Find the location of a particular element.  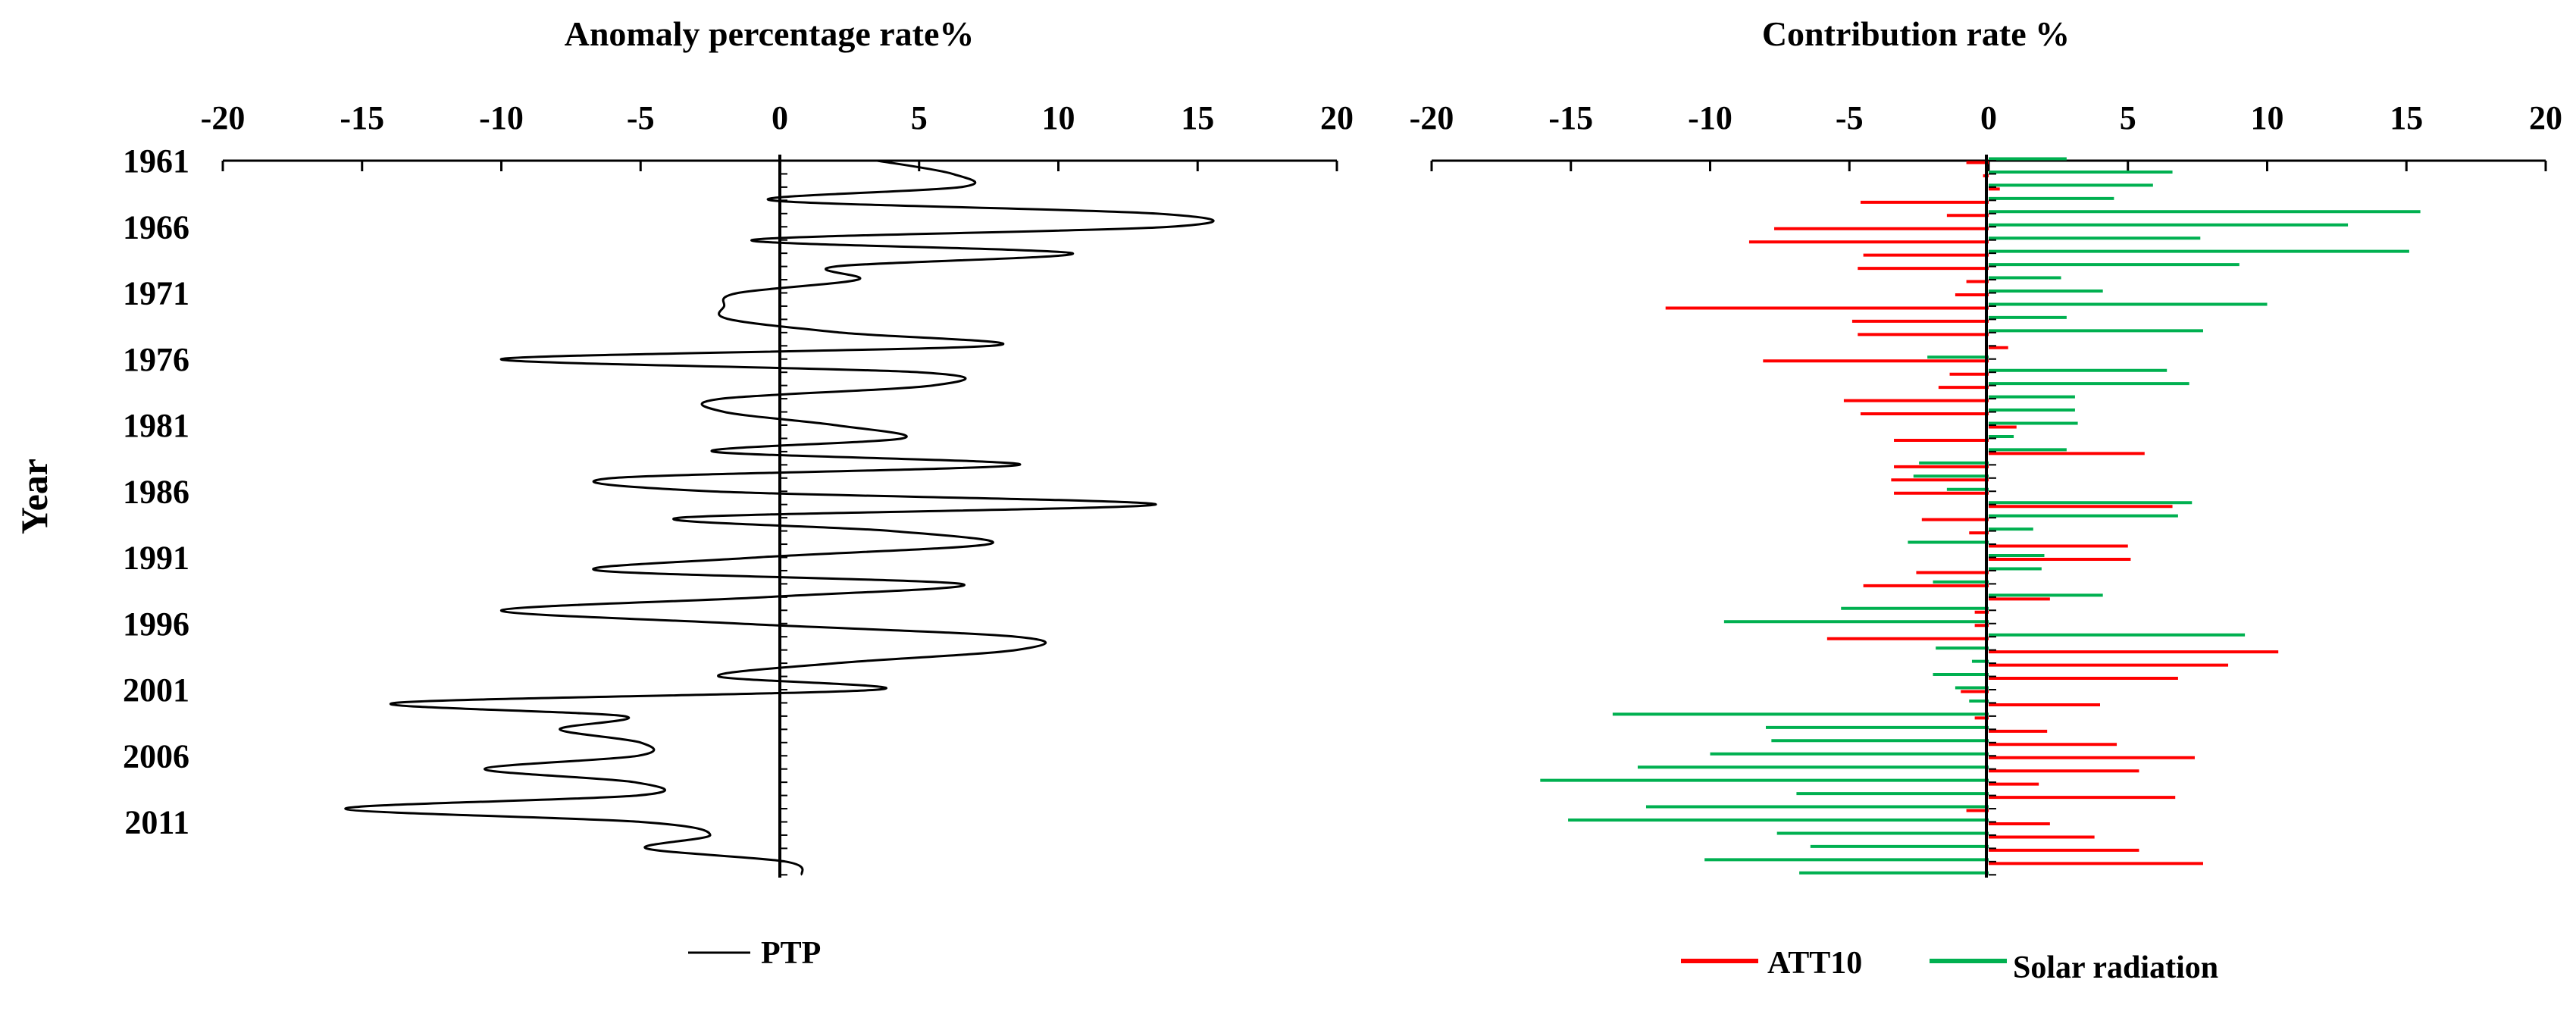

right-x-tick-label-neg15: -15 is located at coordinates (1571, 117).